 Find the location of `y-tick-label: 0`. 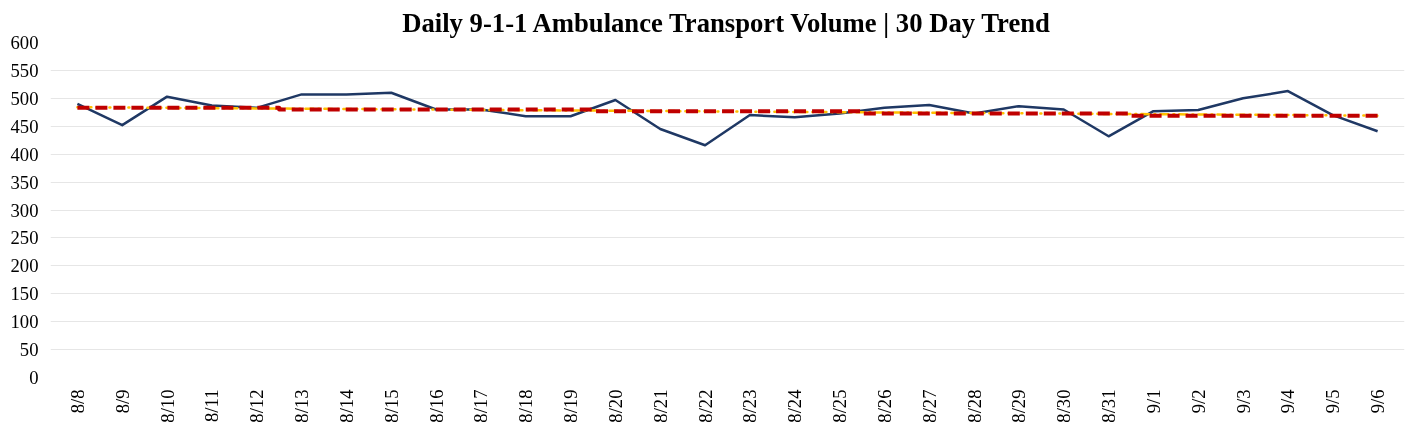

y-tick-label: 0 is located at coordinates (34, 377).